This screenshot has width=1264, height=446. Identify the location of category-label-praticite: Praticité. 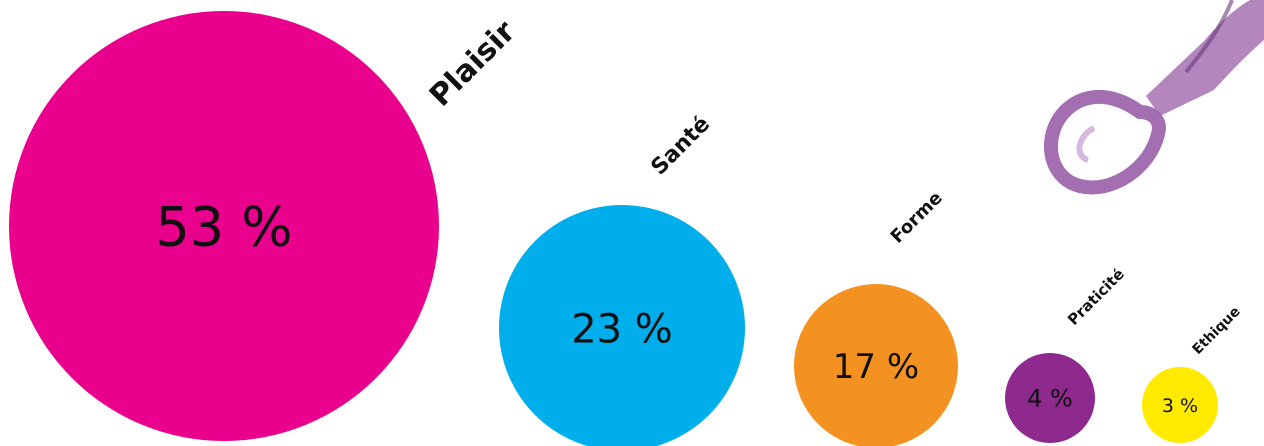
(1096, 297).